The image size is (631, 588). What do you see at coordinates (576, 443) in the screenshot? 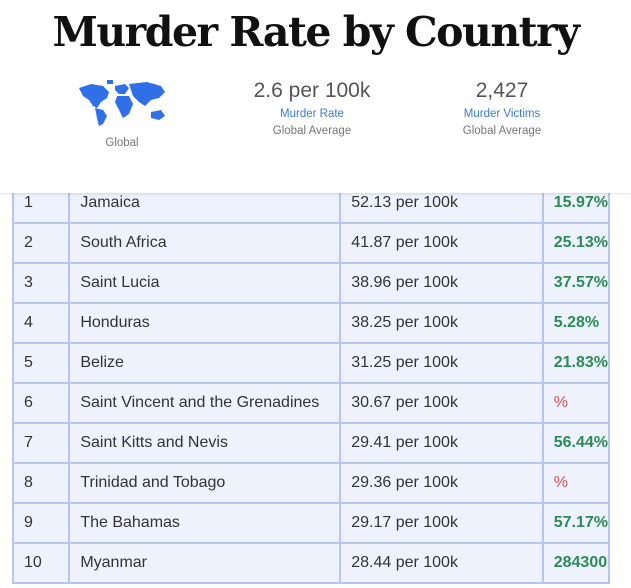
I see `change-cell: 56.44%` at bounding box center [576, 443].